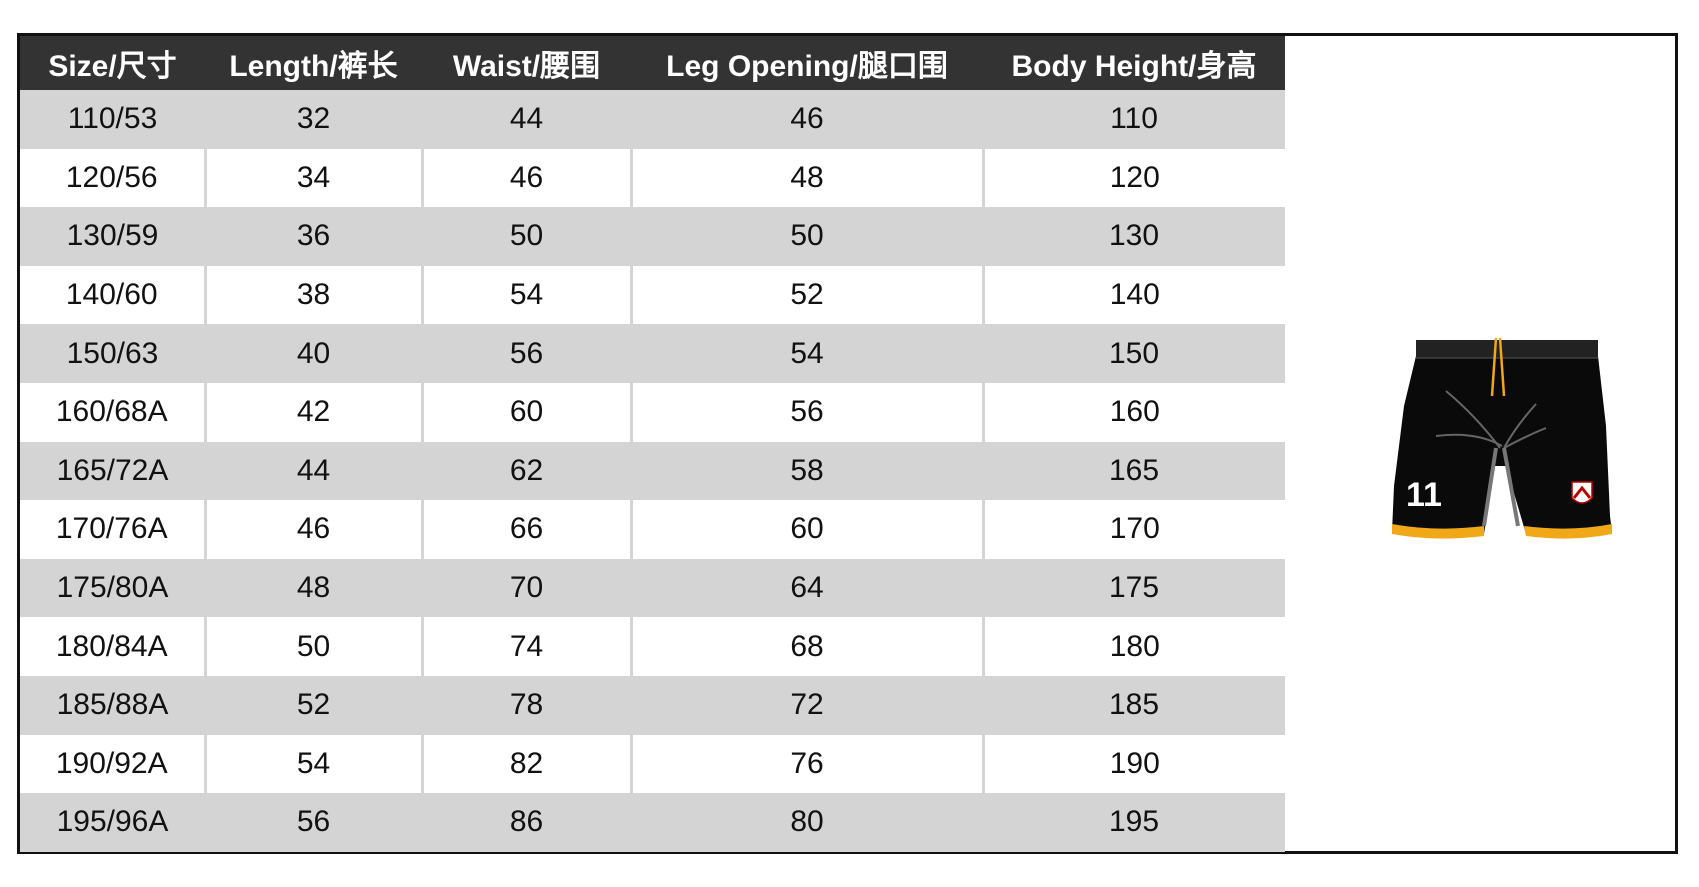  Describe the element at coordinates (1133, 529) in the screenshot. I see `table-cell: 170` at that location.